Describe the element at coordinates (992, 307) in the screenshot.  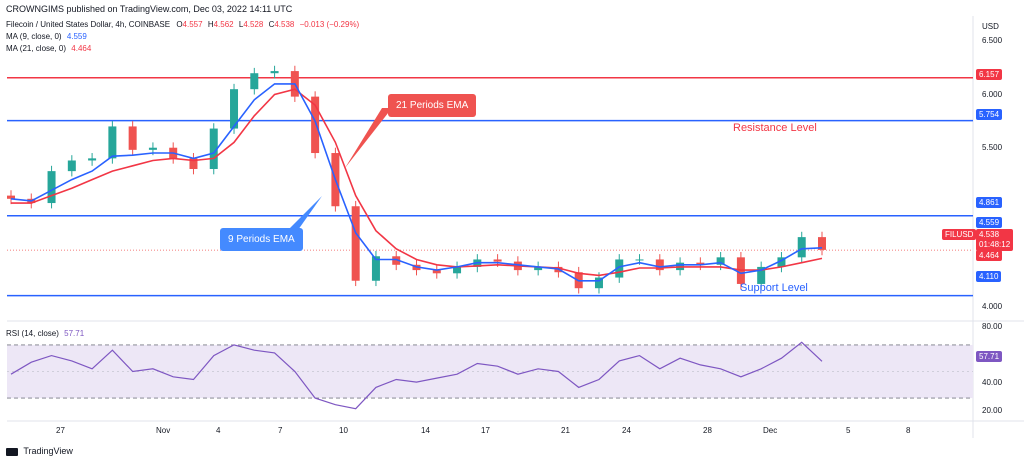
I see `price-tick: 4.000` at that location.